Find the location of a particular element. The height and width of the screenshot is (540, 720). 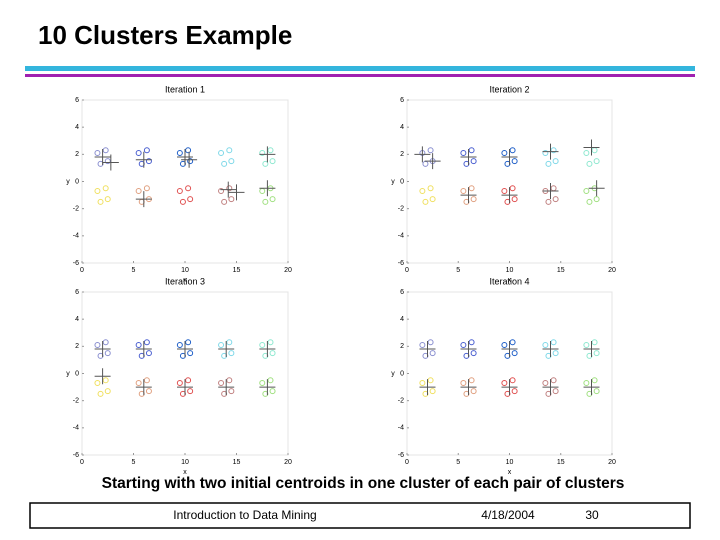

y-tick-label: 6 is located at coordinates (77, 100).